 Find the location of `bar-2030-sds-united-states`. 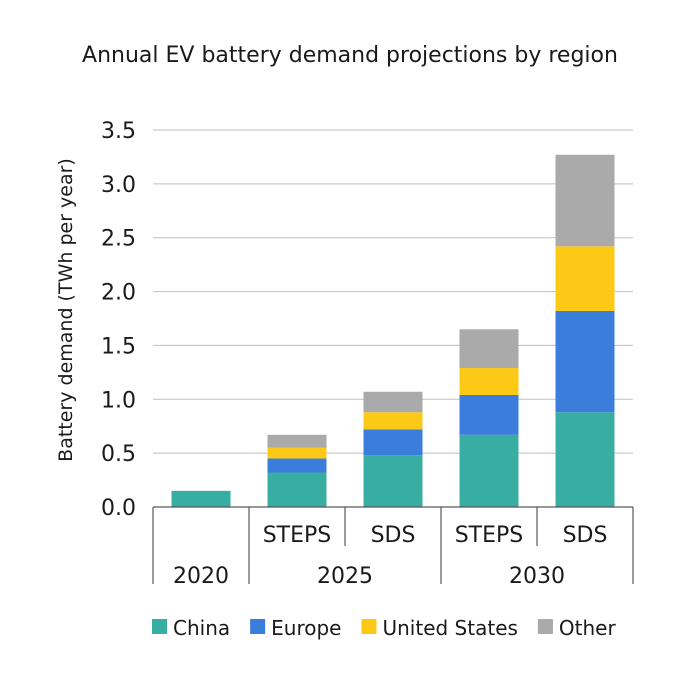

bar-2030-sds-united-states is located at coordinates (585, 278).